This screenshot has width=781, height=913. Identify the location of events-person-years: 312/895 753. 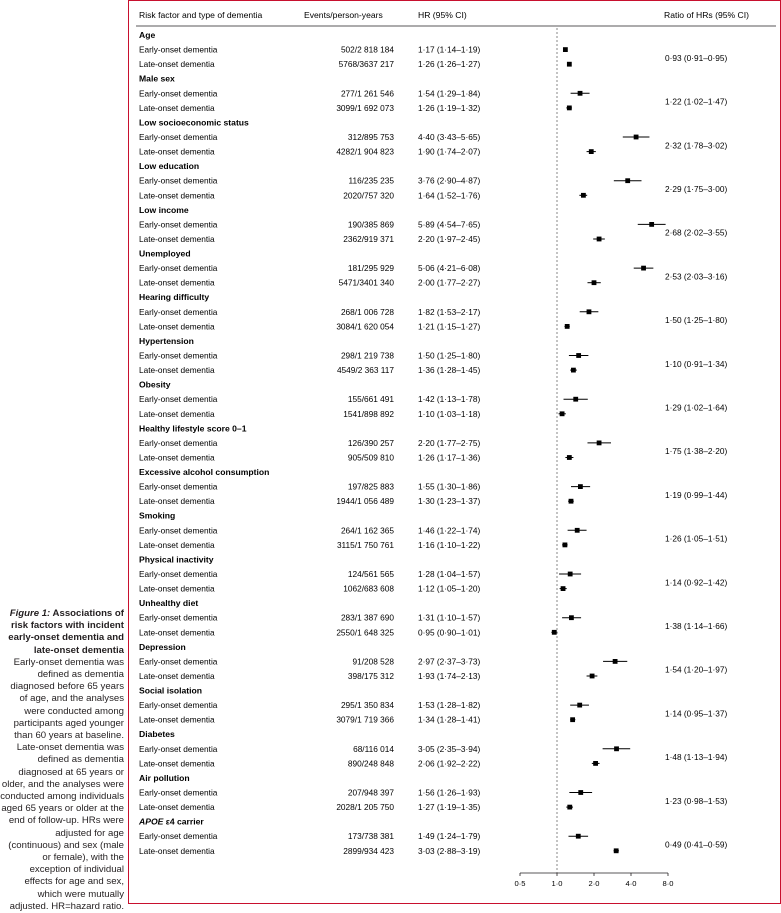
(371, 137).